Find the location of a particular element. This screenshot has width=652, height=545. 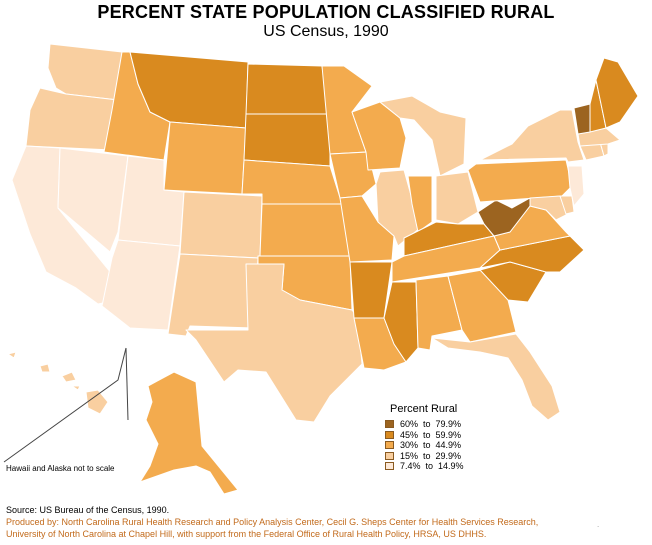

legend-label: 7.4% to 14.9% is located at coordinates (432, 466).